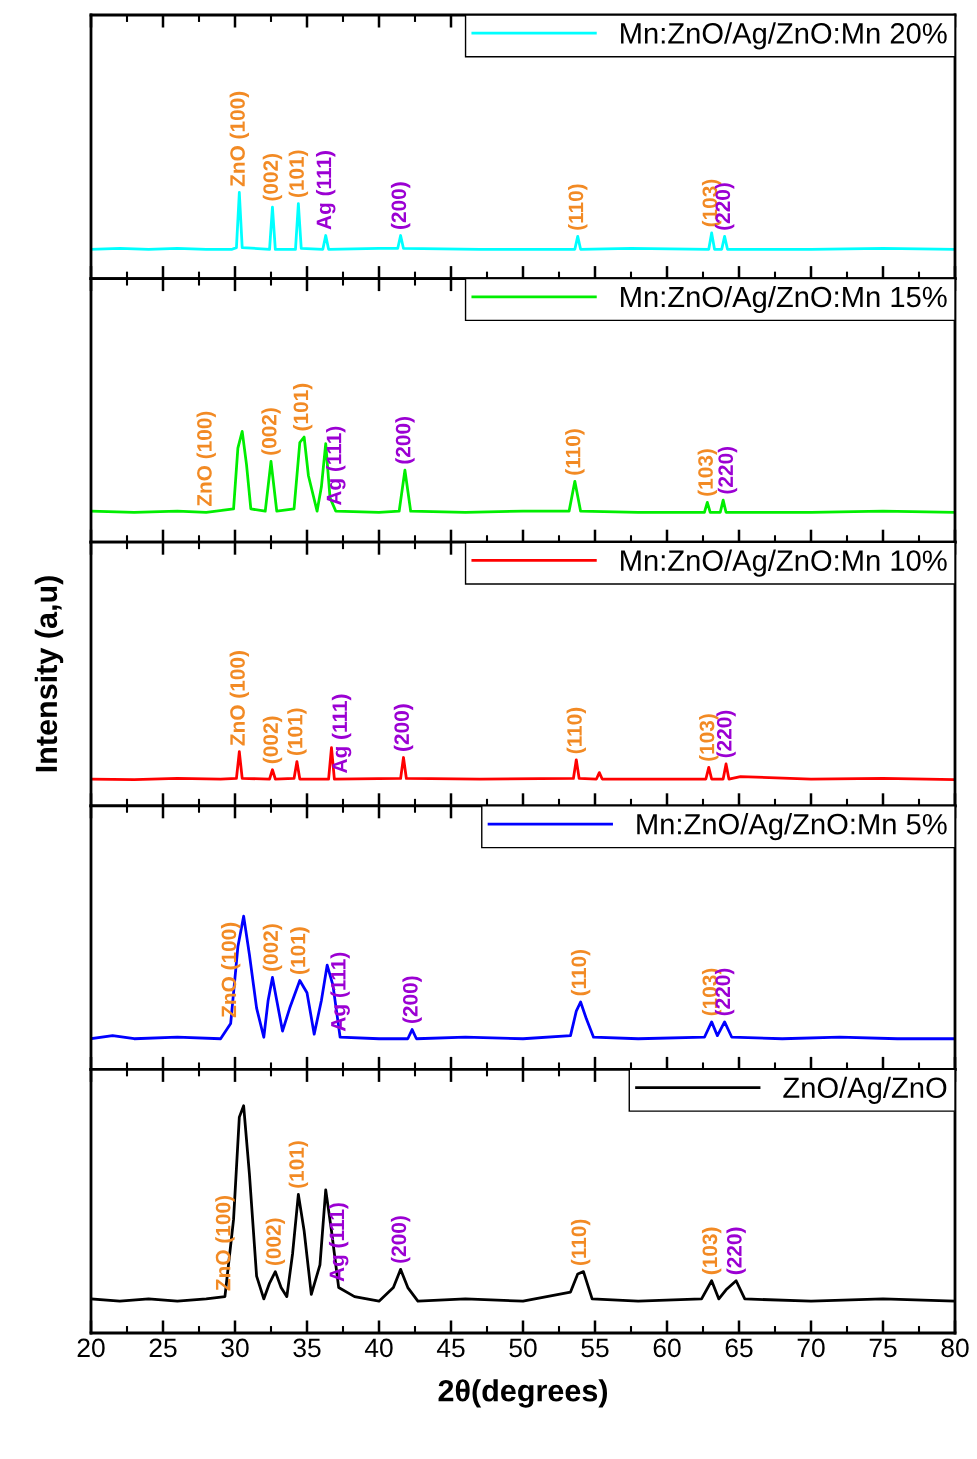  I want to click on legend-label: Mn:ZnO/Ag/ZnO:Mn 15%, so click(784, 299).